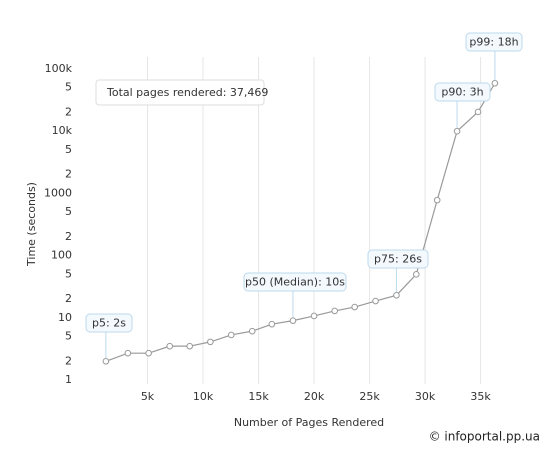 The height and width of the screenshot is (455, 550). I want to click on y-tick-label: 10k, so click(62, 130).